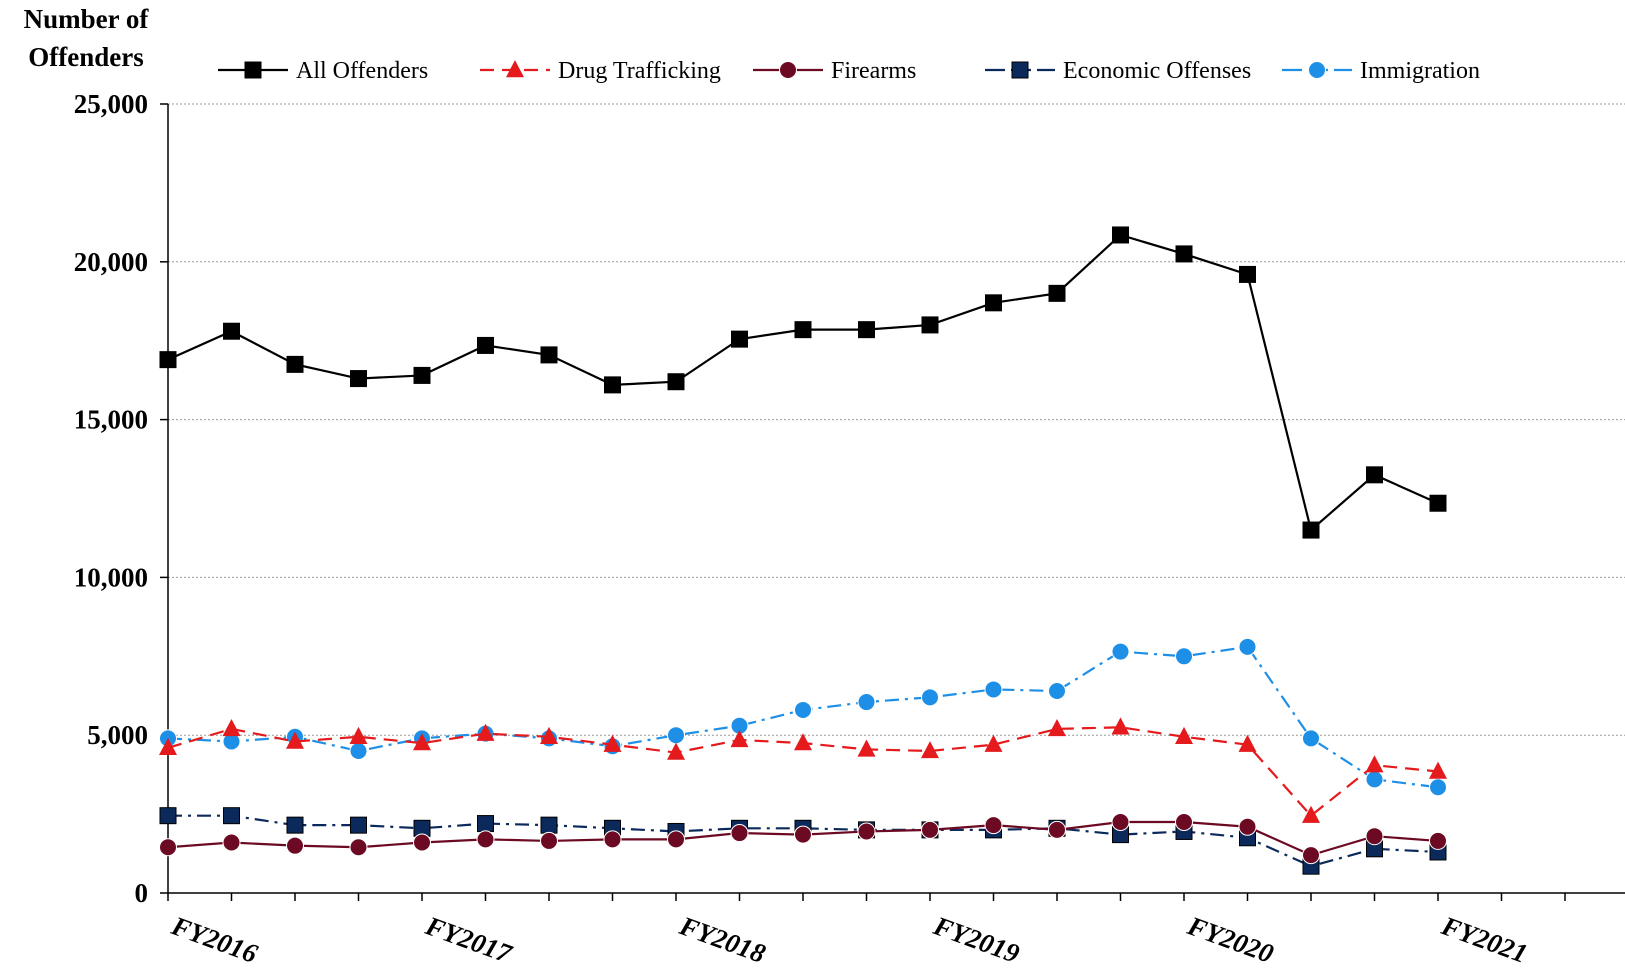 This screenshot has height=980, width=1625. I want to click on legend-item-economic-offenses: Economic Offenses, so click(1118, 71).